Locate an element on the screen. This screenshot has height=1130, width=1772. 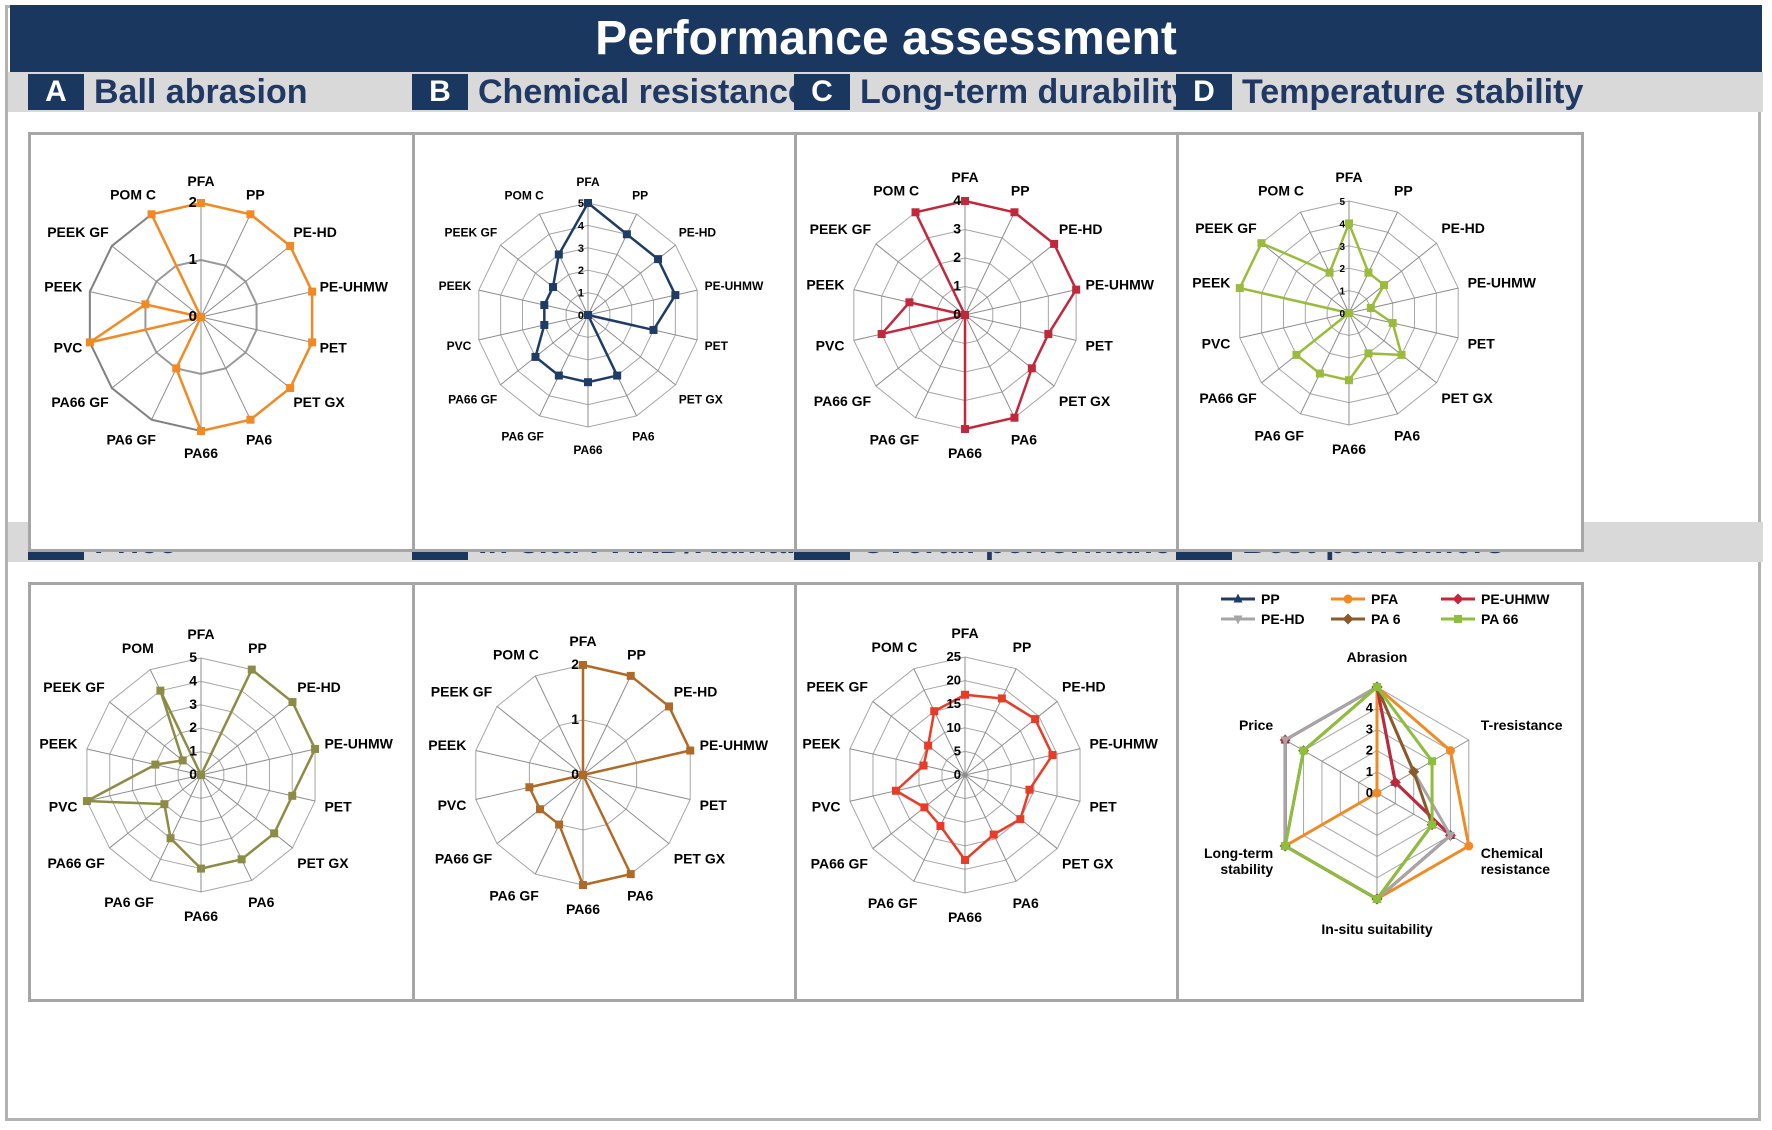
legend-label-pe-uhmw: PE-UHMW is located at coordinates (1515, 599).